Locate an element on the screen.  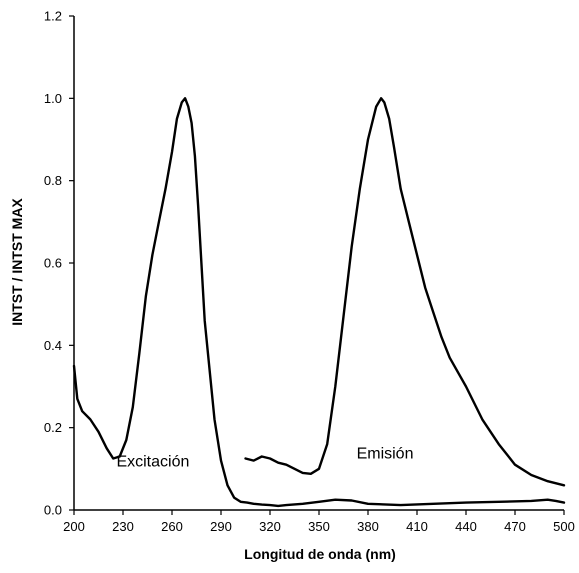
y-axis-title: INTST / INTST MAX is located at coordinates (17, 262).